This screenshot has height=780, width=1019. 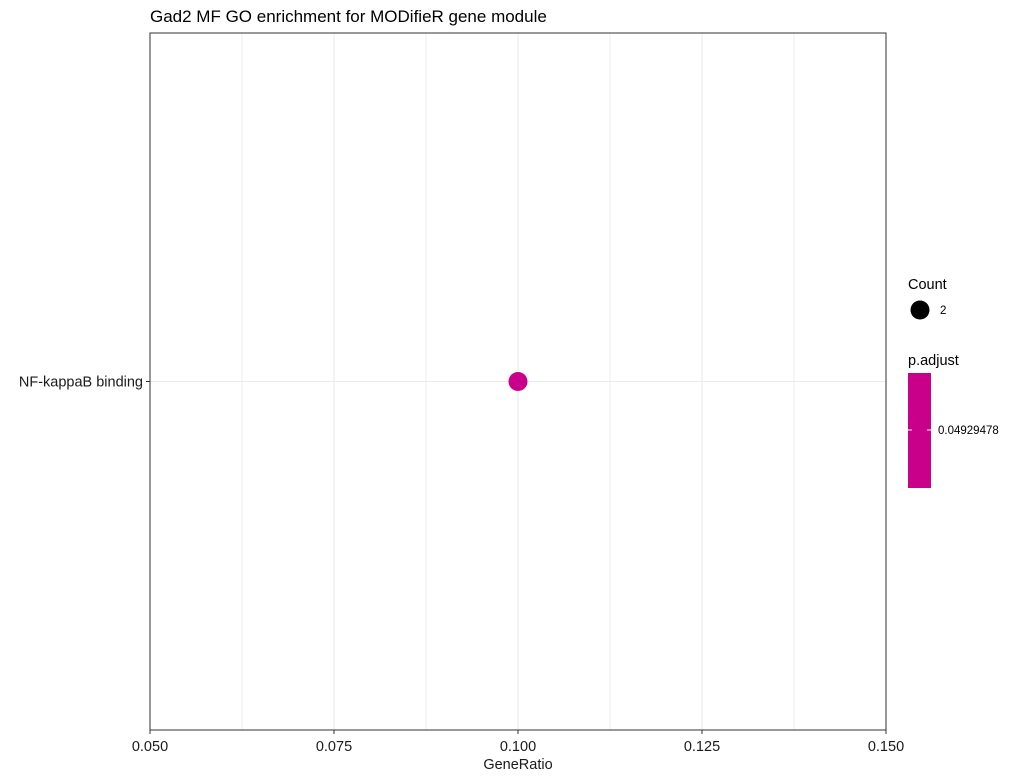 I want to click on x-tick-label: 0.125, so click(x=702, y=747).